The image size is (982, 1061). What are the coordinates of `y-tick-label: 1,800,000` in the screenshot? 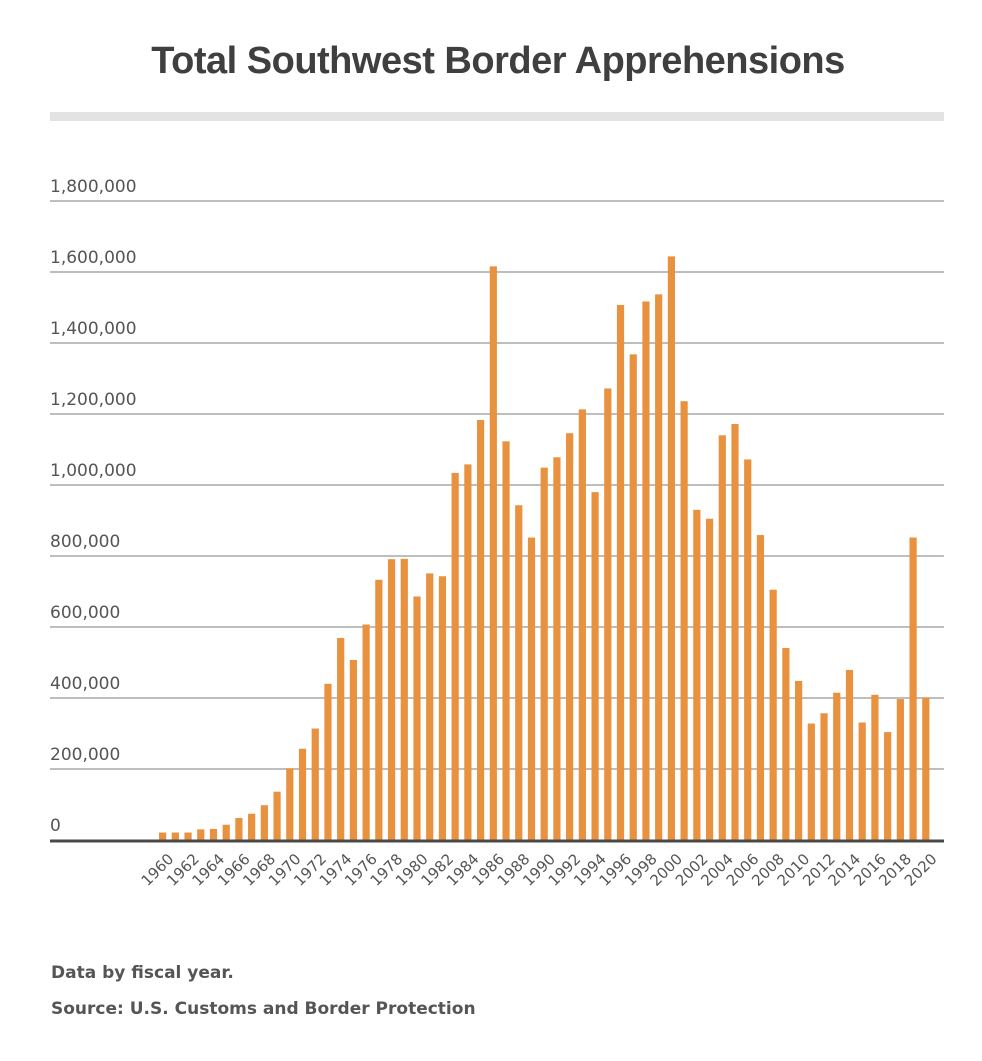 It's located at (93, 187).